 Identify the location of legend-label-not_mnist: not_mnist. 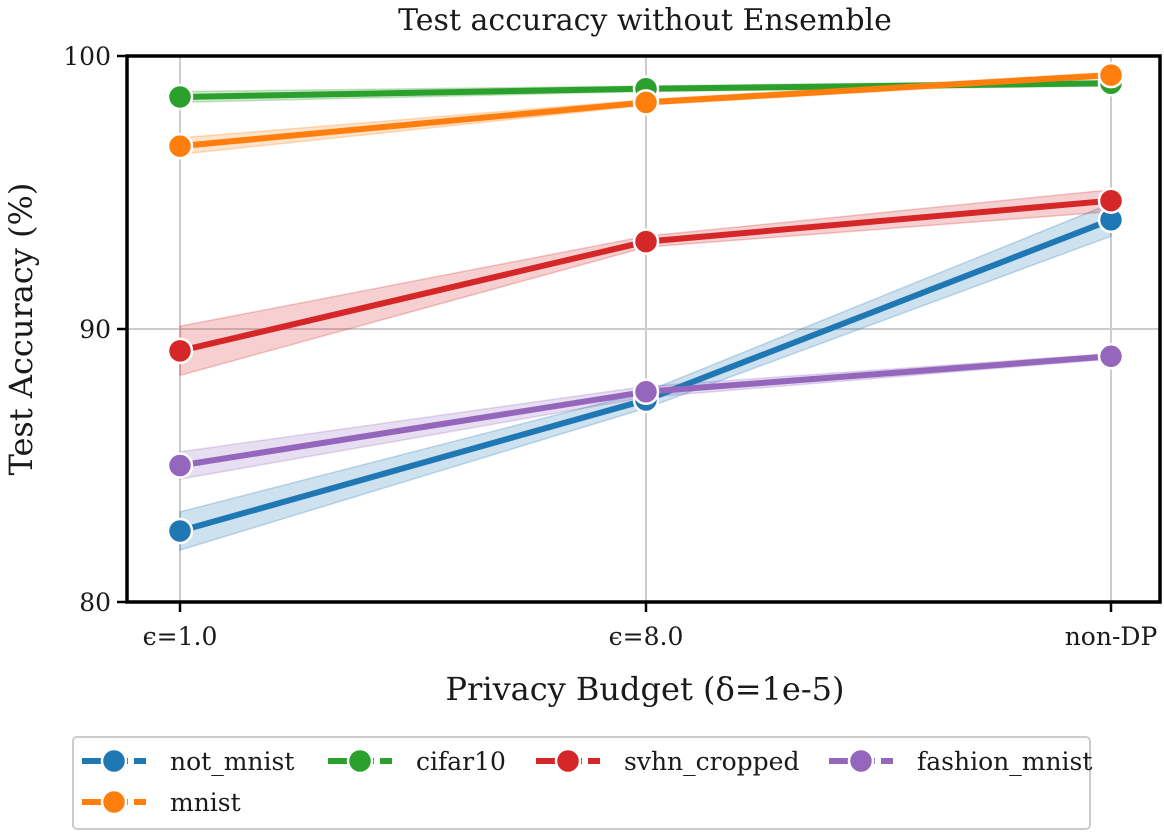
(232, 761).